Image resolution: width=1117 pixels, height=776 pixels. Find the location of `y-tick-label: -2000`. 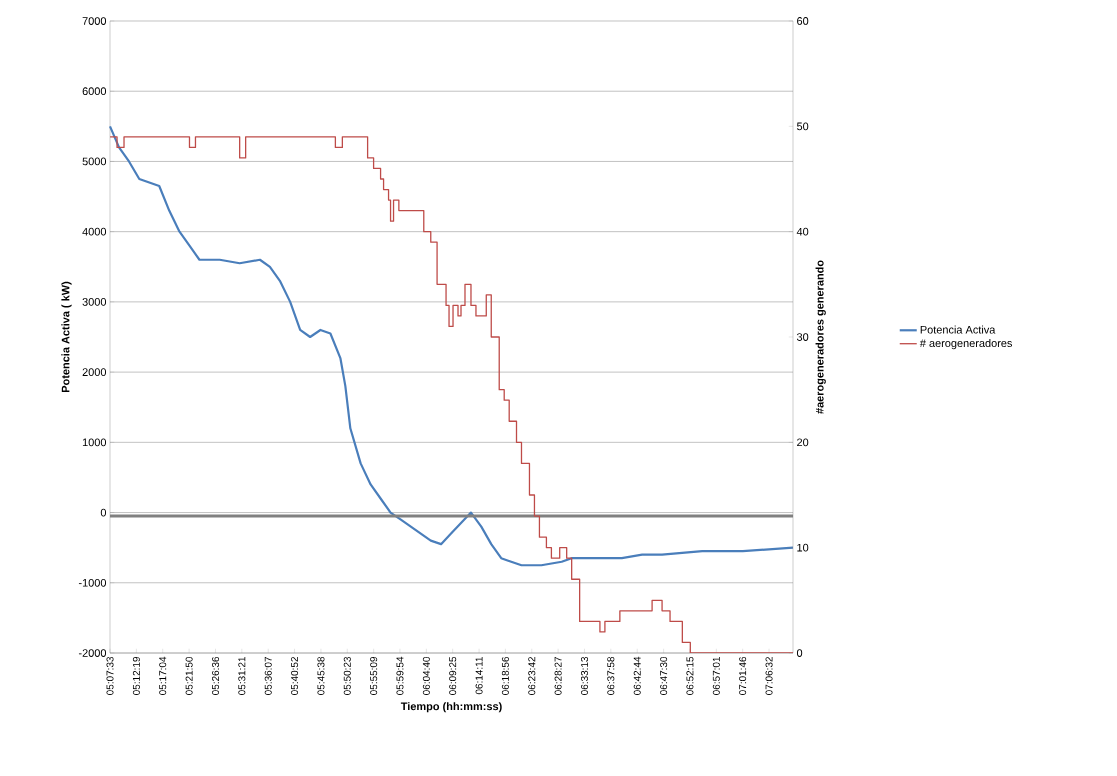

y-tick-label: -2000 is located at coordinates (92, 653).